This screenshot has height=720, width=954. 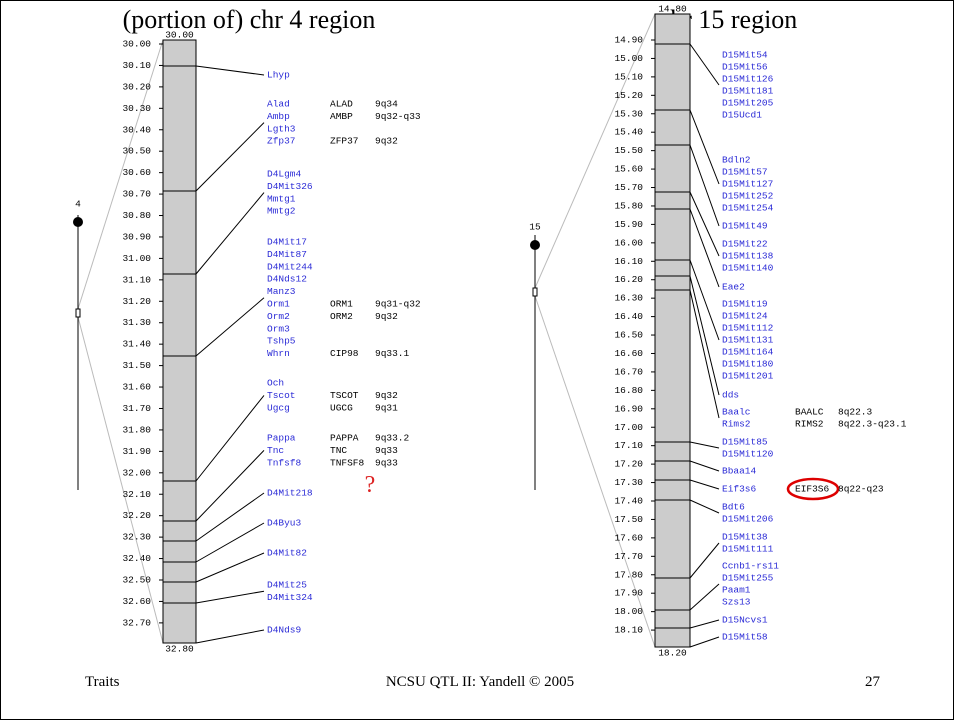 What do you see at coordinates (179, 341) in the screenshot?
I see `chromosome-bar` at bounding box center [179, 341].